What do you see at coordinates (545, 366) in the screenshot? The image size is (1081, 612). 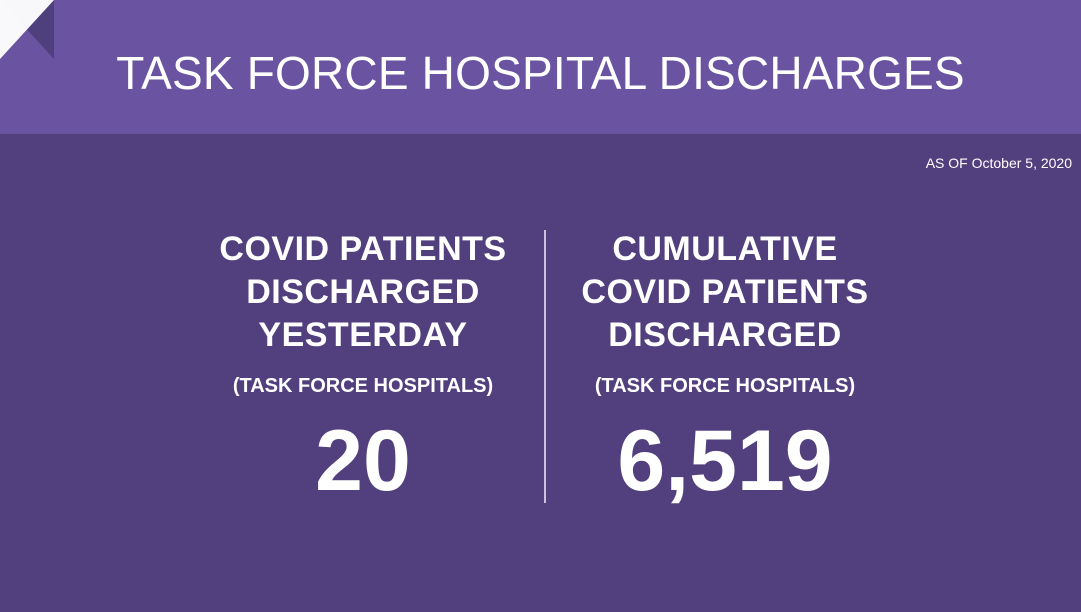 I see `divider` at bounding box center [545, 366].